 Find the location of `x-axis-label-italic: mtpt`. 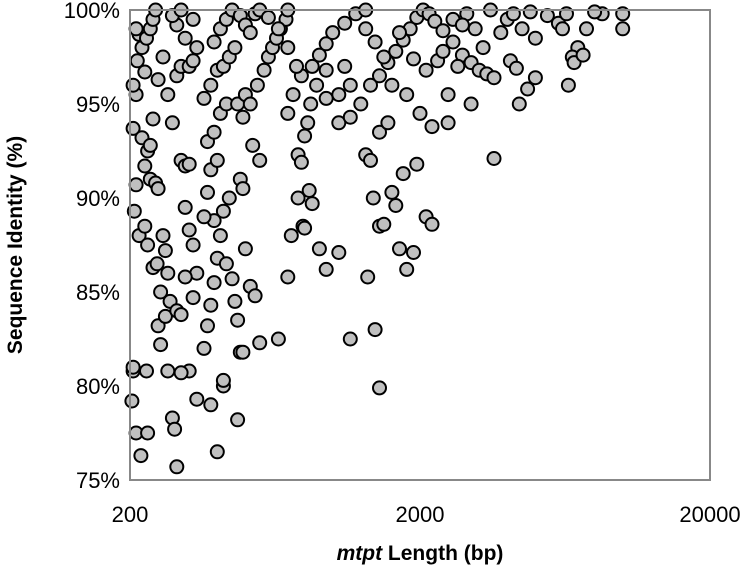

x-axis-label-italic: mtpt is located at coordinates (360, 553).